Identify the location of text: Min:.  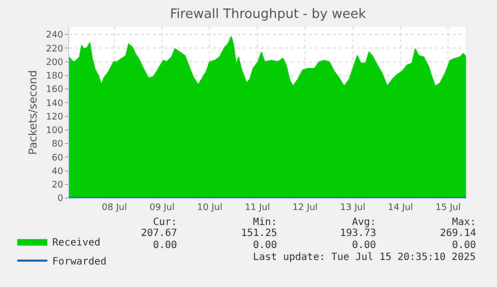
(265, 222).